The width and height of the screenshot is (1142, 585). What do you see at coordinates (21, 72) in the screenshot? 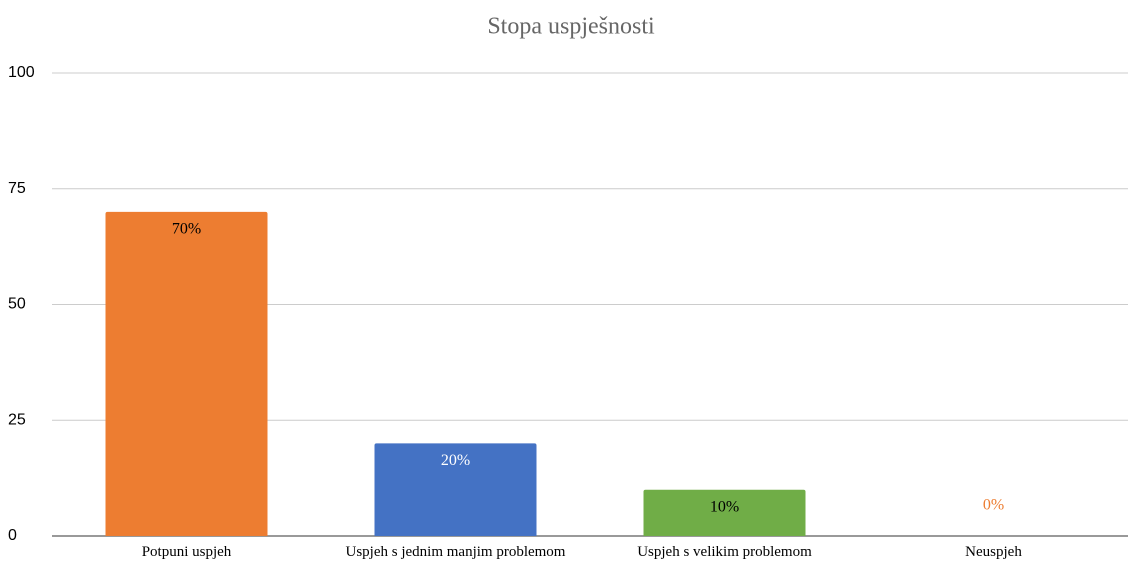
I see `y-tick-label: 100` at bounding box center [21, 72].